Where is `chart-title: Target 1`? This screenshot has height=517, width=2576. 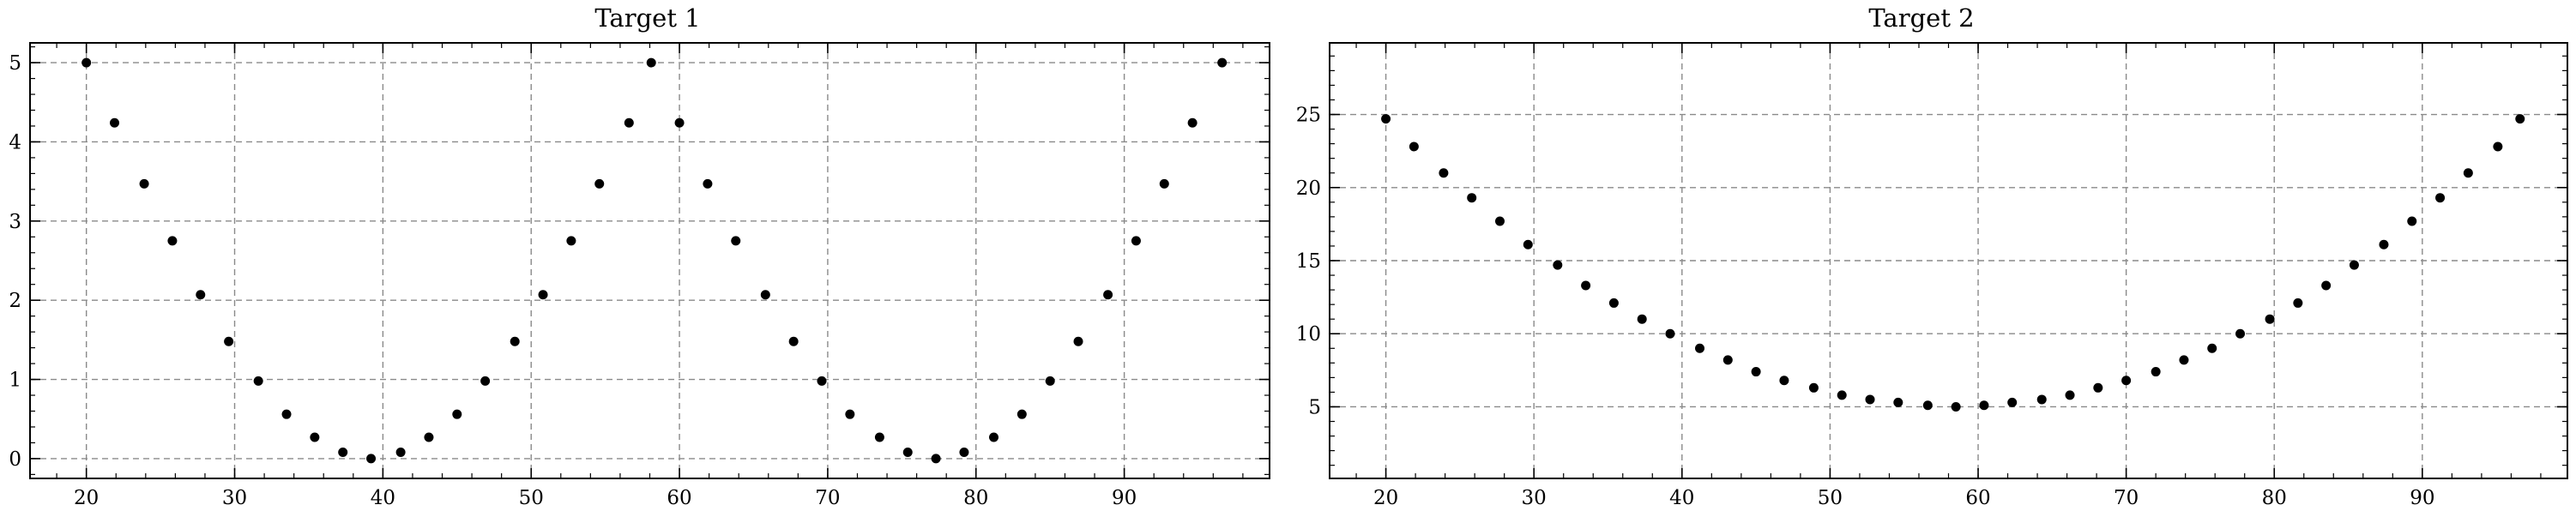 chart-title: Target 1 is located at coordinates (647, 18).